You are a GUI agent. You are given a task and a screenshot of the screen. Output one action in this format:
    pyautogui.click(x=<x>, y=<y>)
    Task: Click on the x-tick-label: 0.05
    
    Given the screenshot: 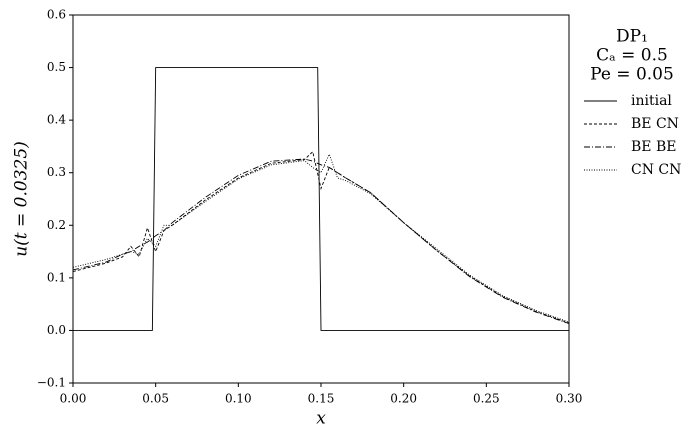 What is the action you would take?
    pyautogui.click(x=155, y=399)
    